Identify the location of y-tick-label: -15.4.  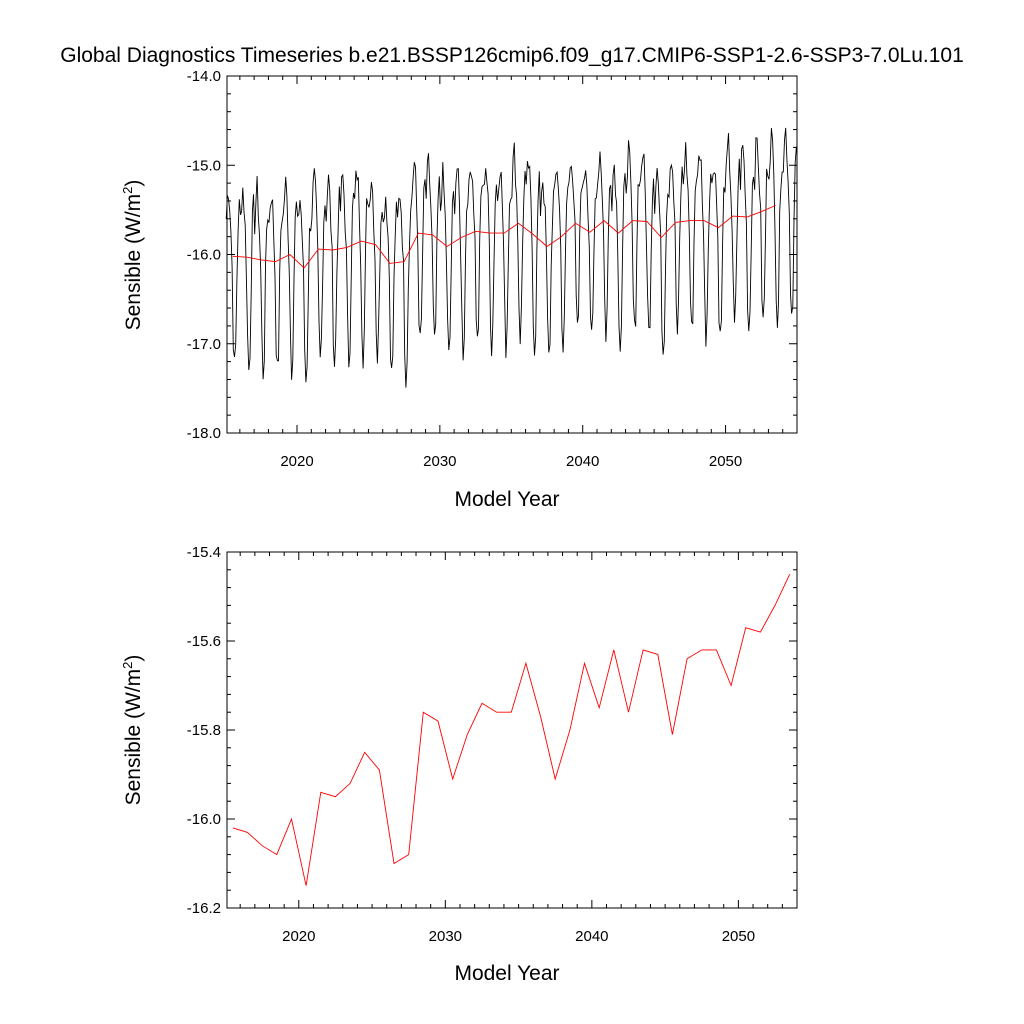
(204, 552).